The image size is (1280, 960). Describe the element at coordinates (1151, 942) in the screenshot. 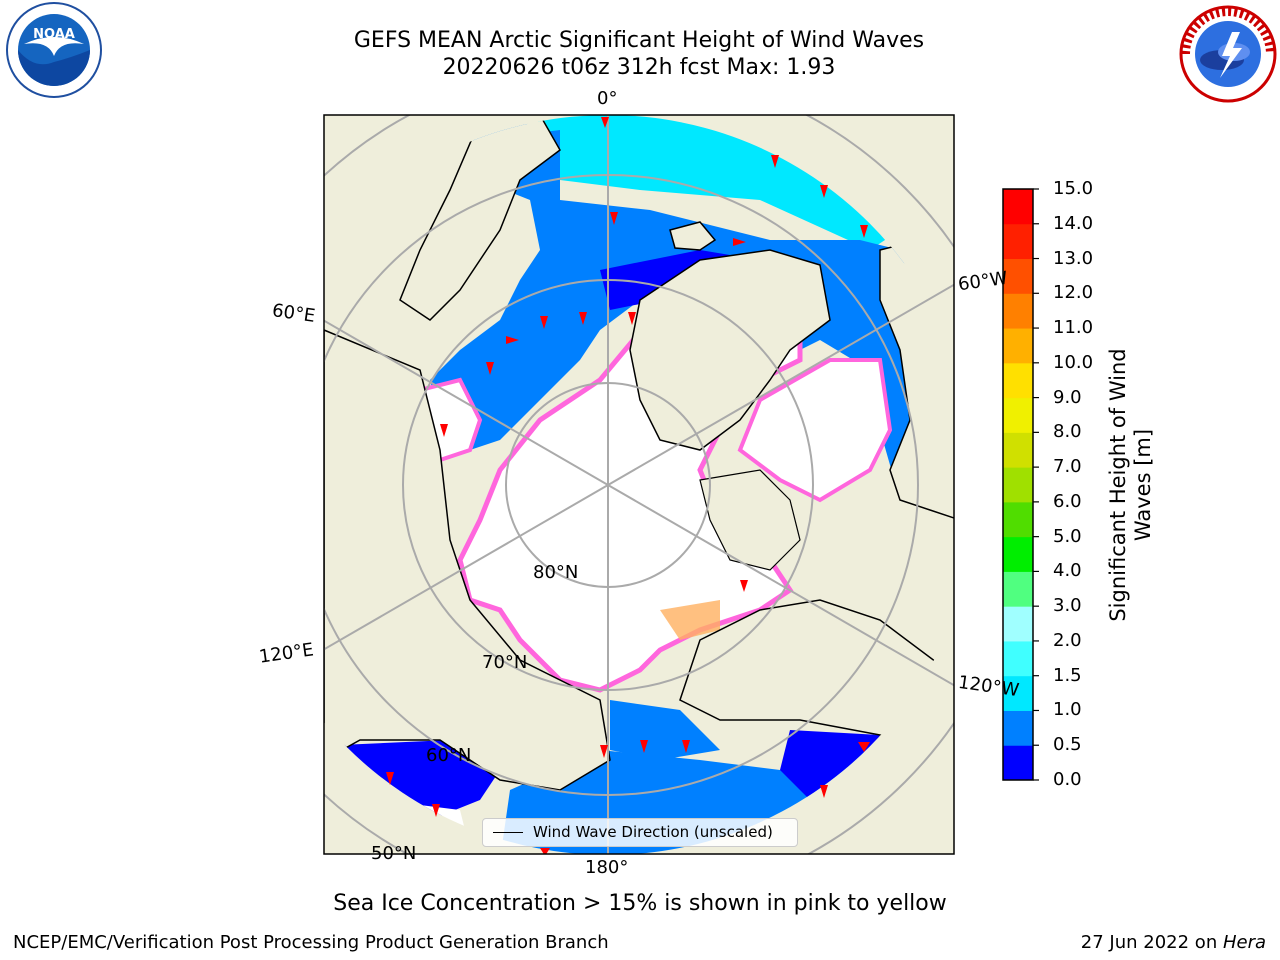

I see `footer-date-text: 27 Jun 2022 on` at that location.